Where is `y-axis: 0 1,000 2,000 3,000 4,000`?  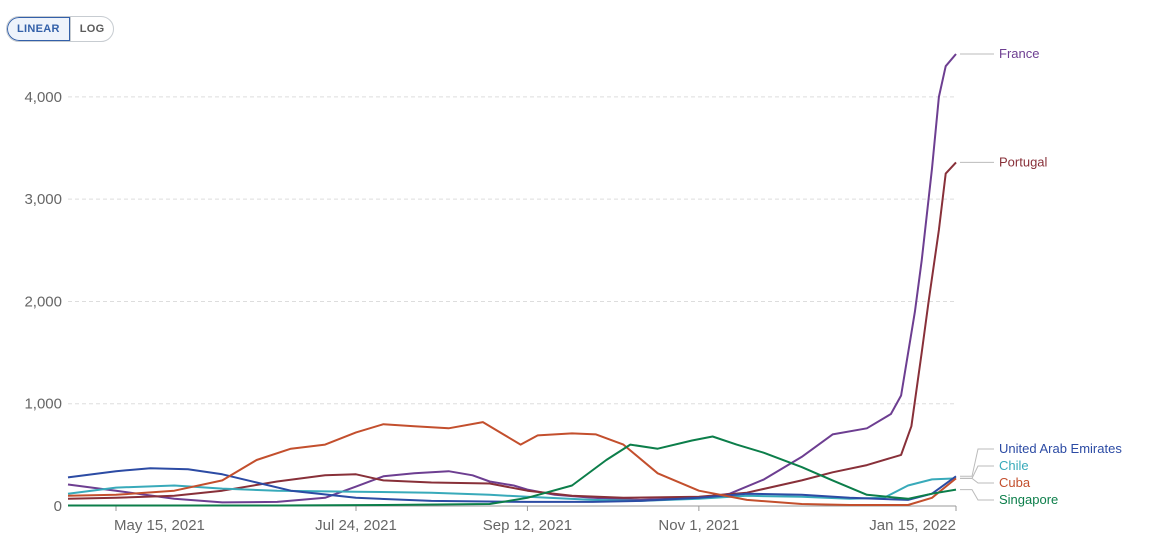
y-axis: 0 1,000 2,000 3,000 4,000 is located at coordinates (43, 302).